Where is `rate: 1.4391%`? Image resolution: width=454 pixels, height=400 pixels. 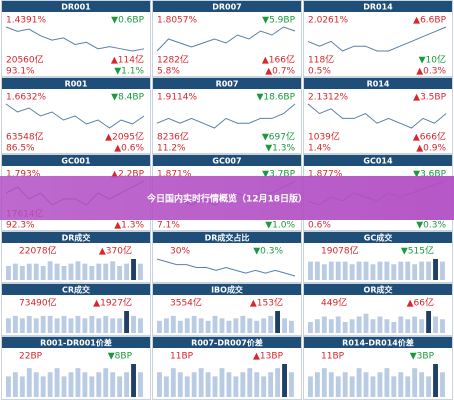 rate: 1.4391% is located at coordinates (26, 21).